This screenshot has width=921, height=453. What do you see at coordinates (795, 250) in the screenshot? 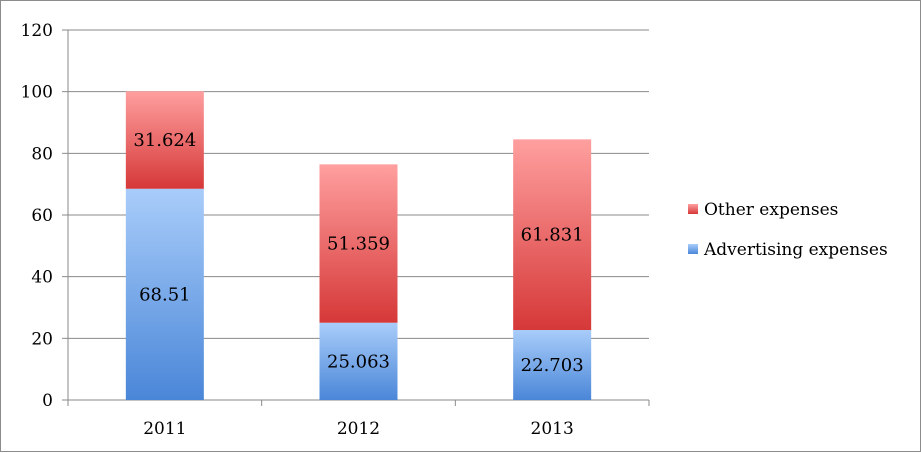
I see `legend-label: Advertising expenses` at bounding box center [795, 250].